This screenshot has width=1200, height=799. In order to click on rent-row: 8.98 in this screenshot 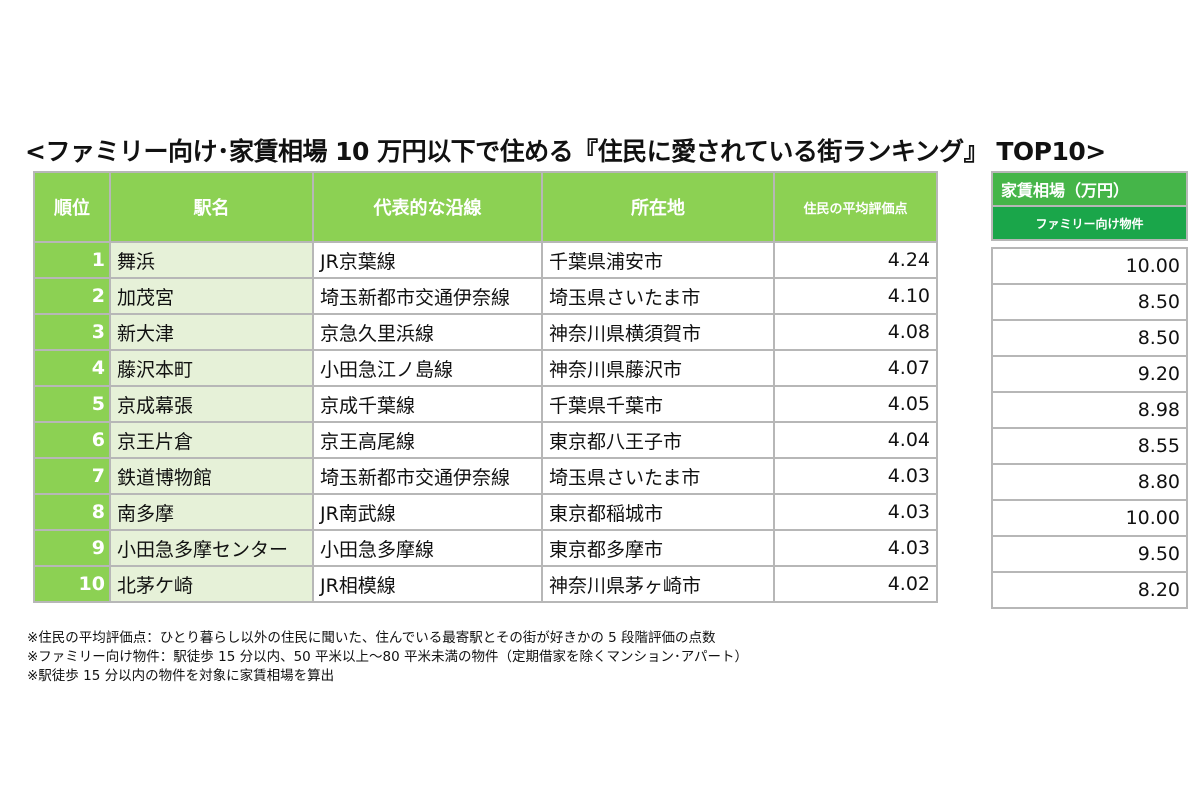, I will do `click(1089, 410)`.